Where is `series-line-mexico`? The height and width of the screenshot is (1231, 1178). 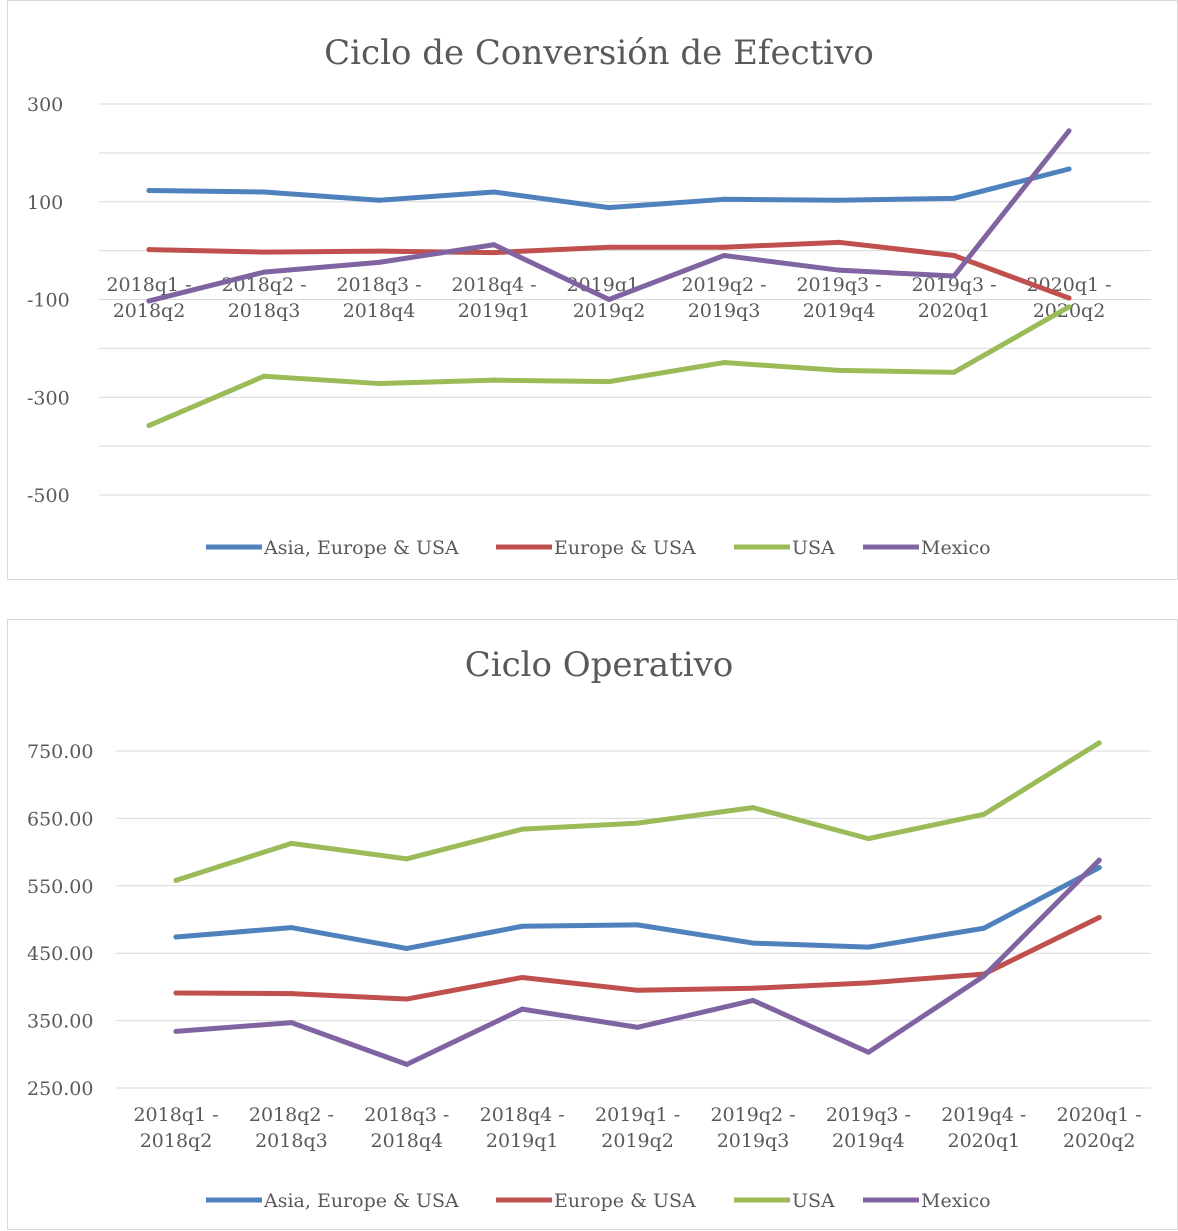 series-line-mexico is located at coordinates (637, 962).